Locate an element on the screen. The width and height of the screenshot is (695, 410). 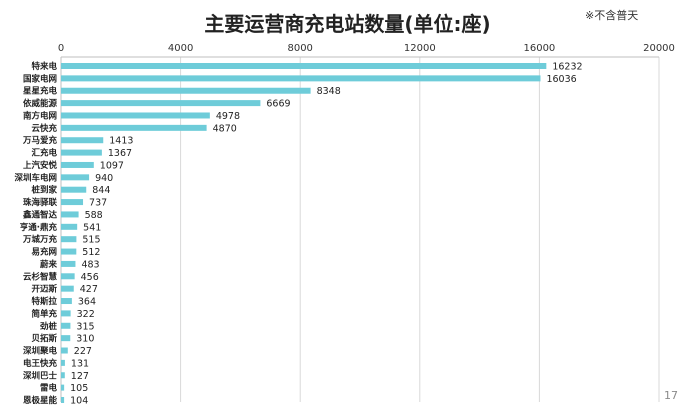
category-label: 云杉智慧 is located at coordinates (40, 276).